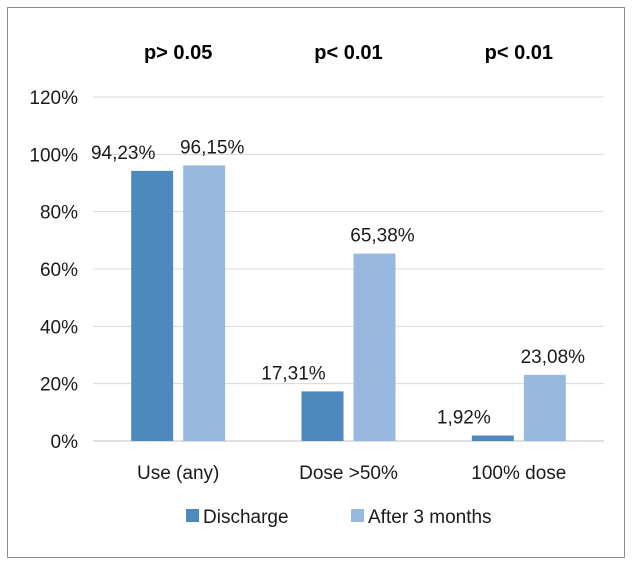 The width and height of the screenshot is (632, 565). What do you see at coordinates (357, 515) in the screenshot?
I see `legend-swatch-after-3-months` at bounding box center [357, 515].